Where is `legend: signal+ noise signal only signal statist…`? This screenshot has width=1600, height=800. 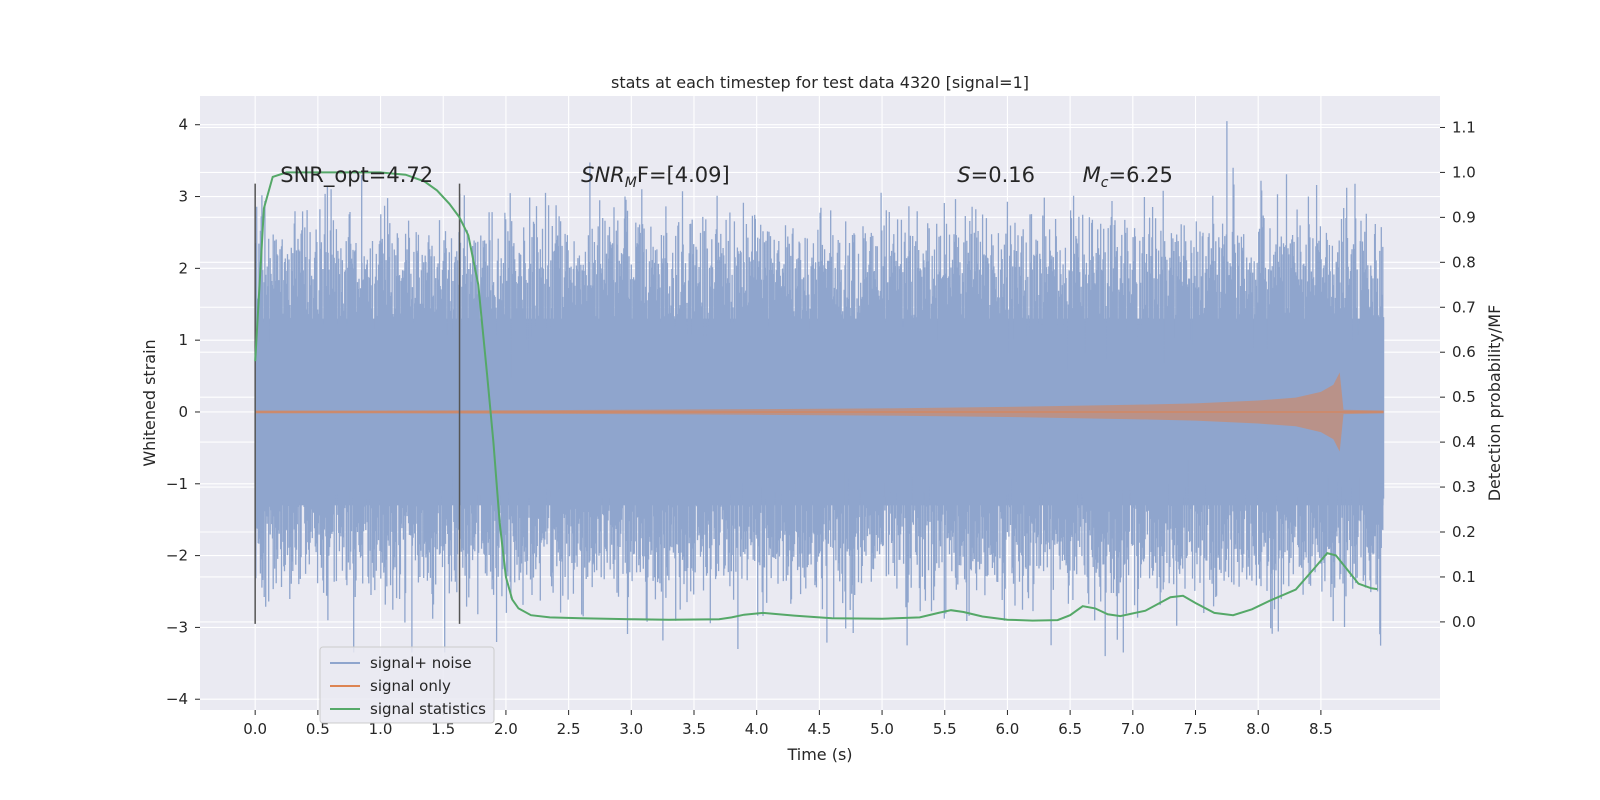 legend: signal+ noise signal only signal statist… is located at coordinates (407, 685).